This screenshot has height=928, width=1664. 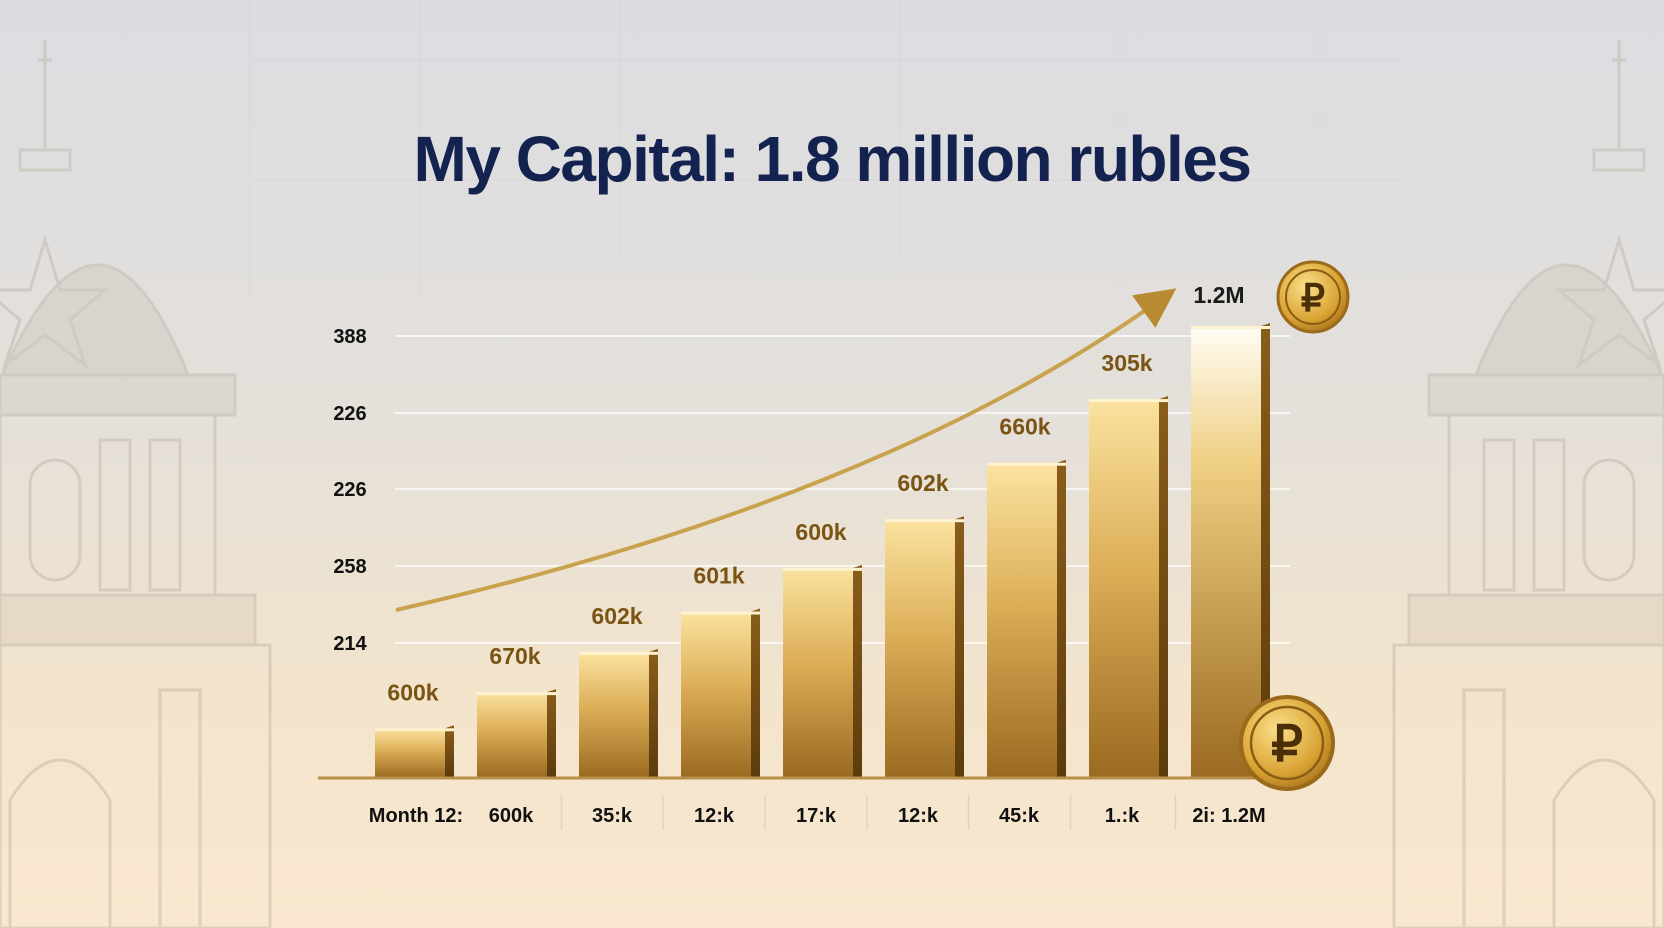 What do you see at coordinates (1228, 816) in the screenshot?
I see `x-tick-label: 2i: 1.2M` at bounding box center [1228, 816].